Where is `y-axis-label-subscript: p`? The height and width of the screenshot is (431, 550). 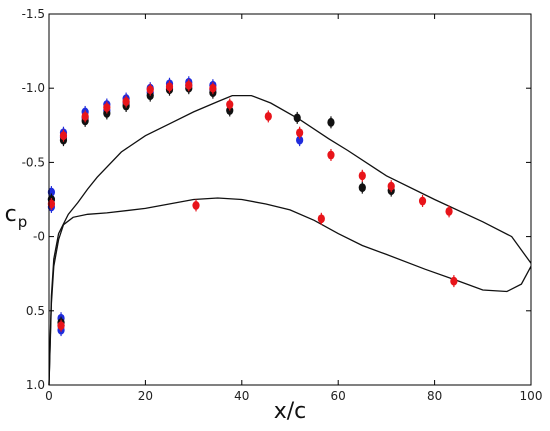
y-axis-label-subscript: p is located at coordinates (23, 222).